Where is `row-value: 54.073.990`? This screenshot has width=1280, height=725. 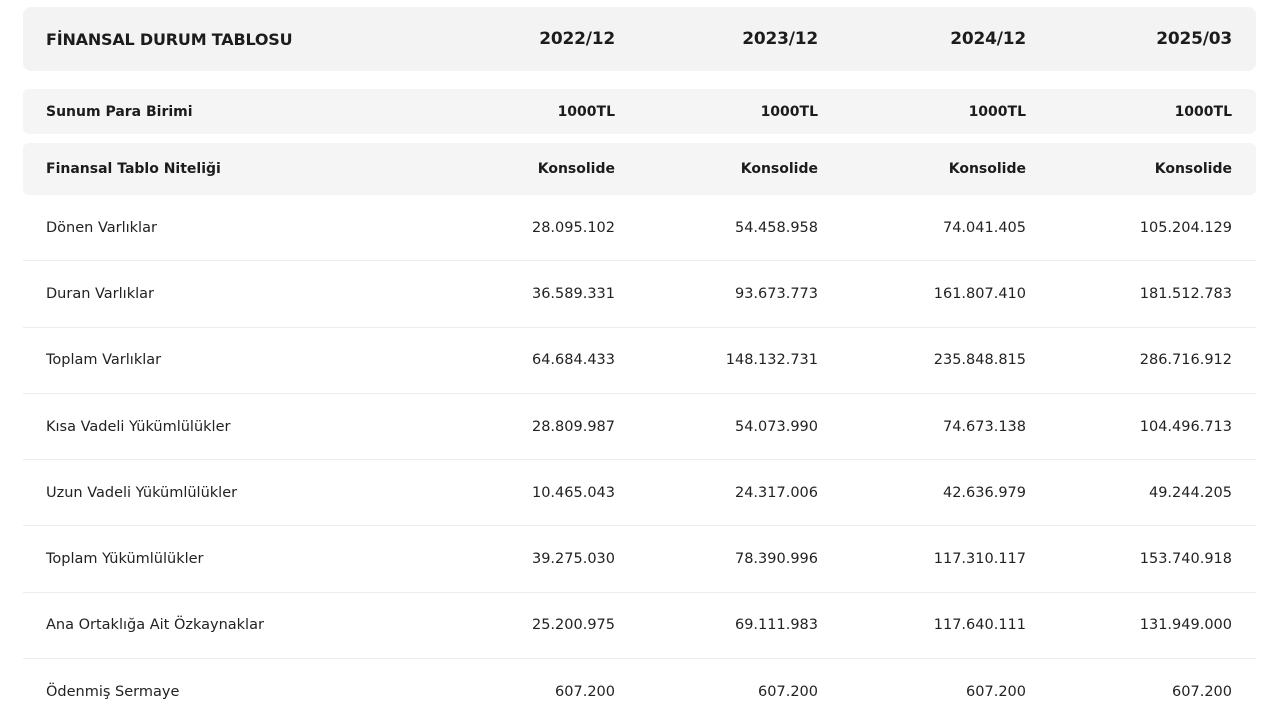
row-value: 54.073.990 is located at coordinates (776, 426).